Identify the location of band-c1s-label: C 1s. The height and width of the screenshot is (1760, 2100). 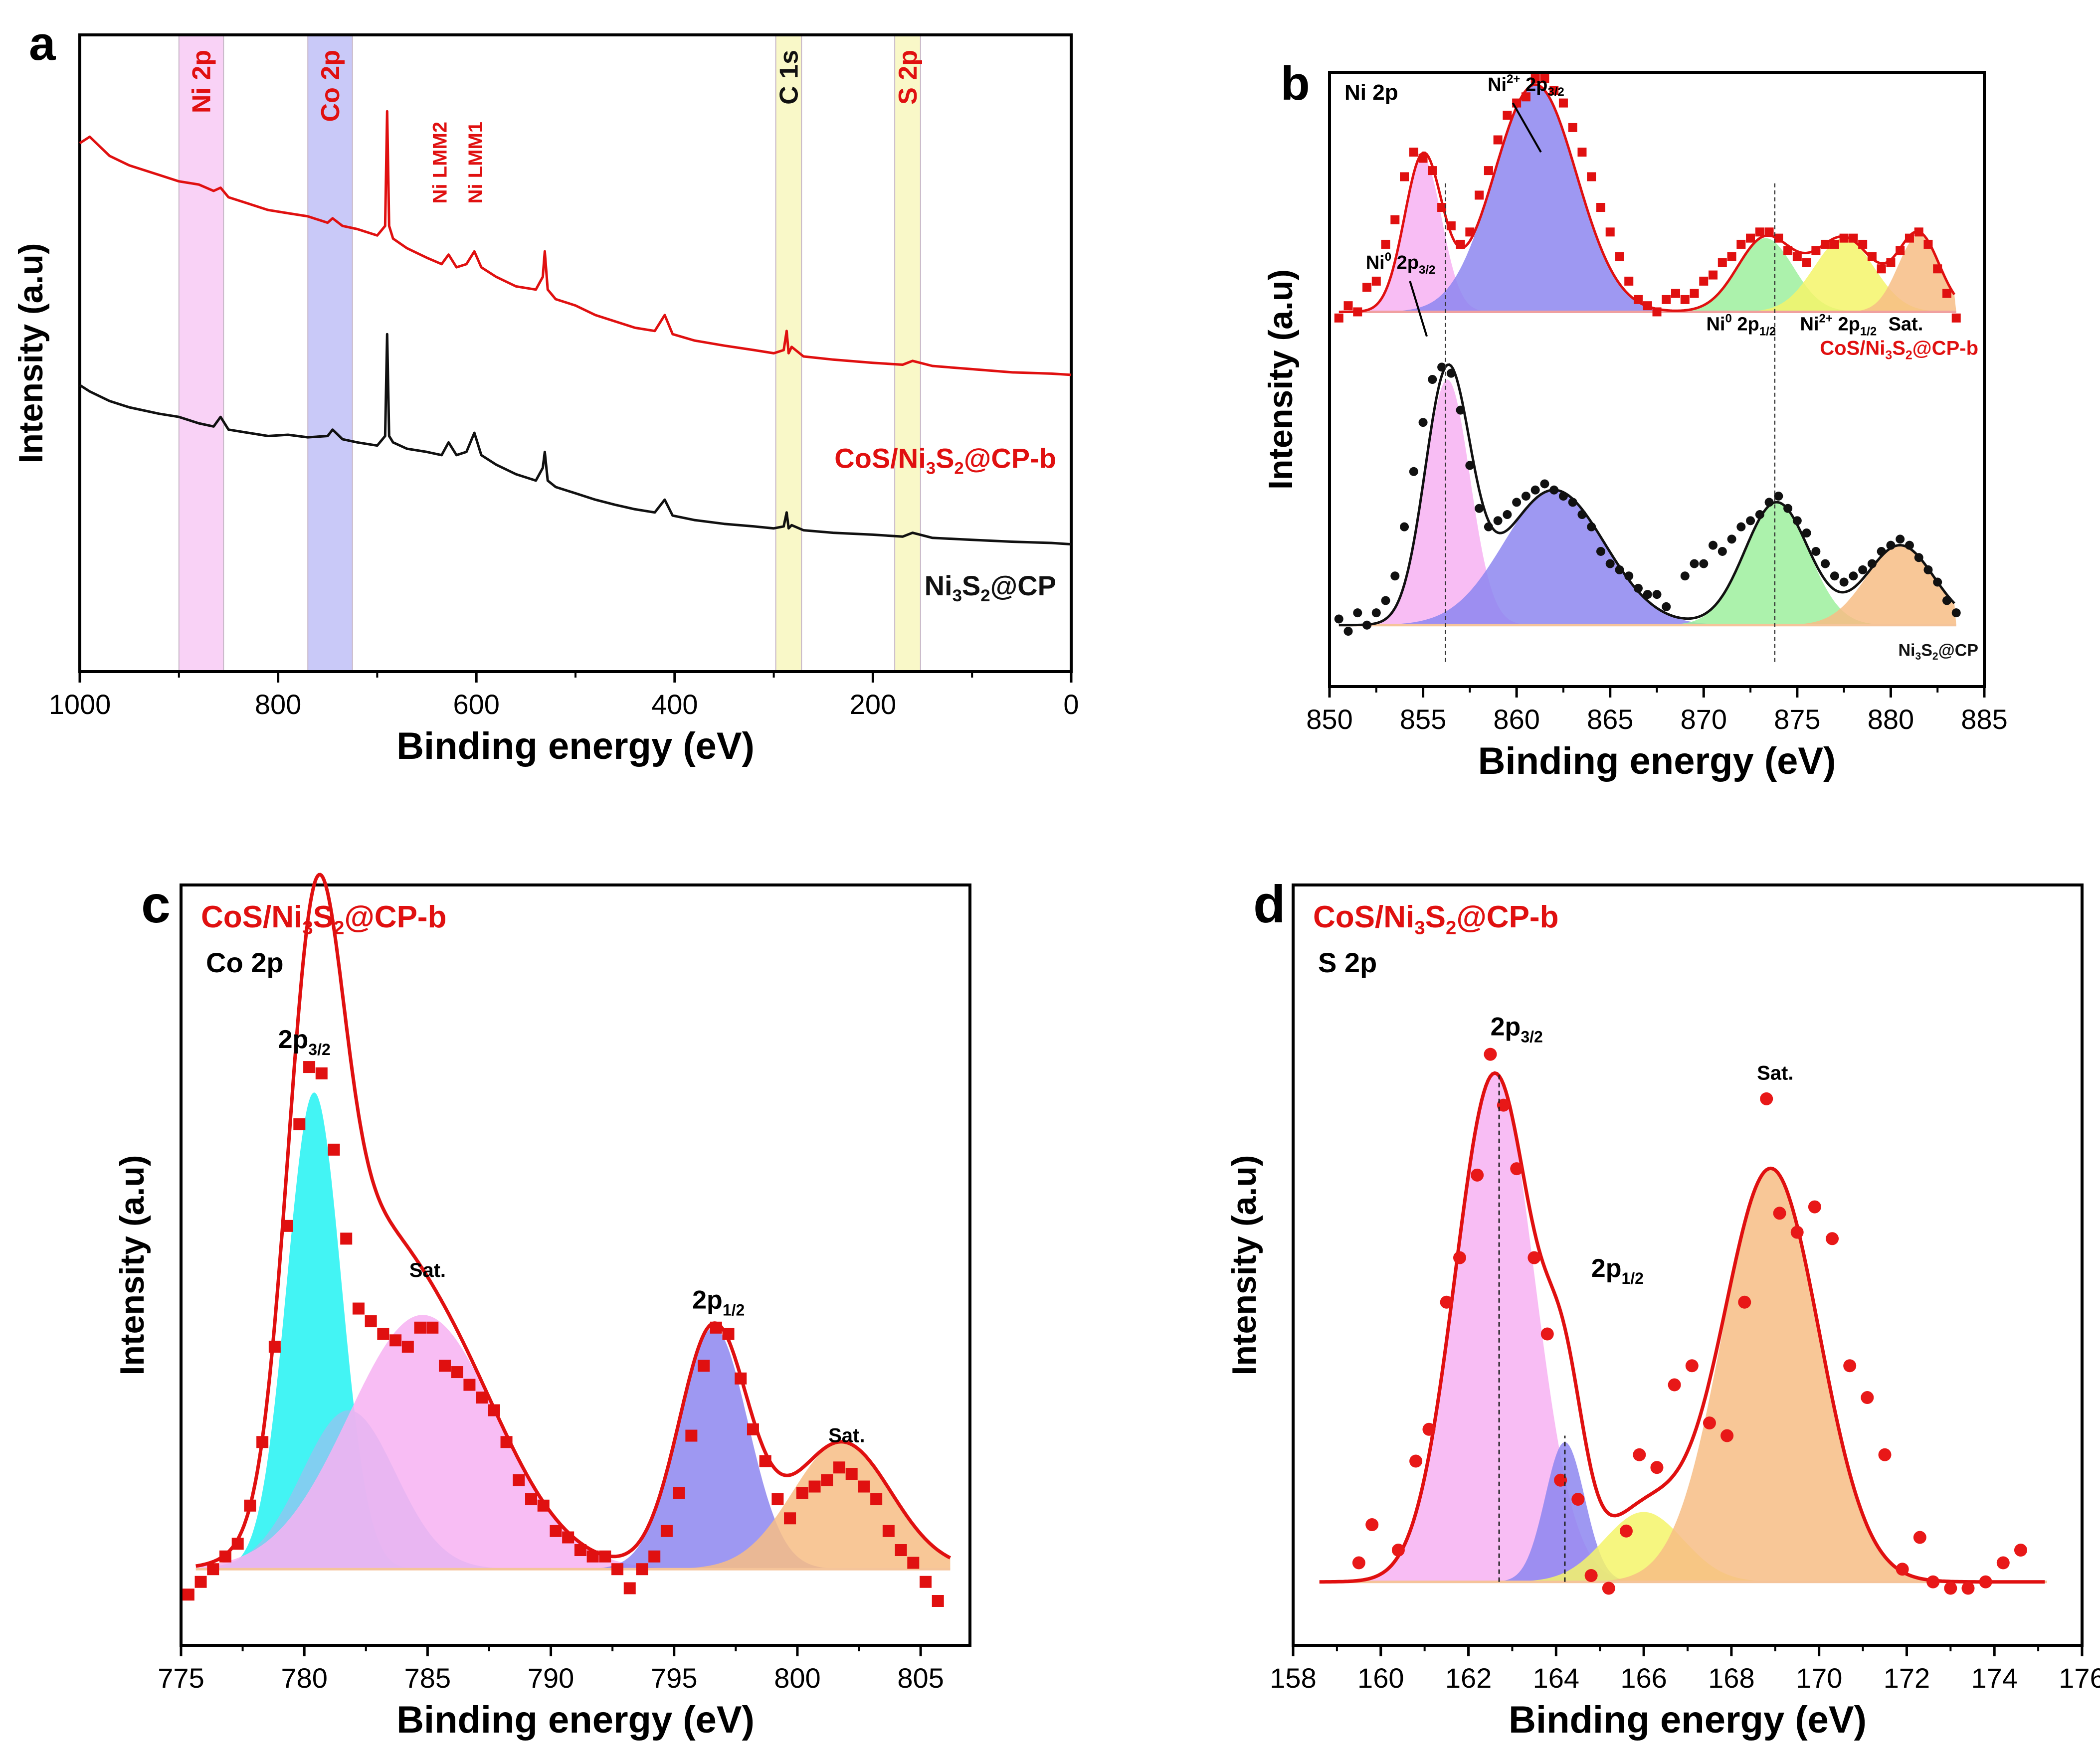
(788, 78).